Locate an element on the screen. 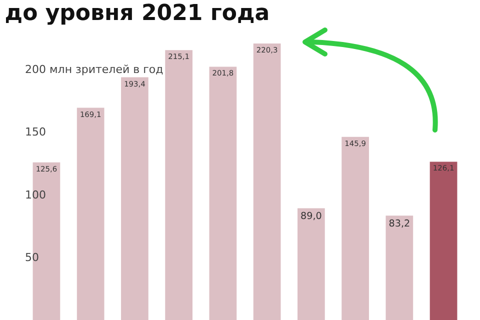  data-label: 215,1 is located at coordinates (179, 57).